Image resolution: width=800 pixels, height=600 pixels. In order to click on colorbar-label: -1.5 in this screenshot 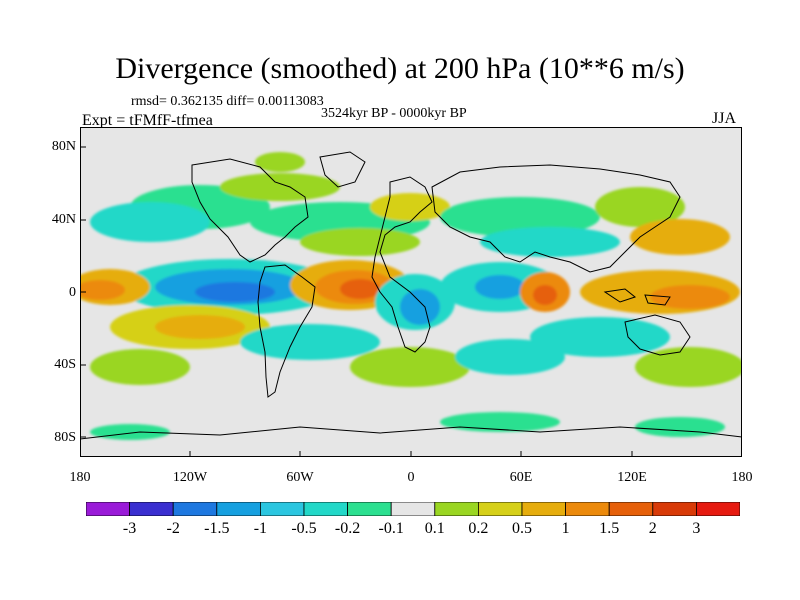, I will do `click(217, 528)`.